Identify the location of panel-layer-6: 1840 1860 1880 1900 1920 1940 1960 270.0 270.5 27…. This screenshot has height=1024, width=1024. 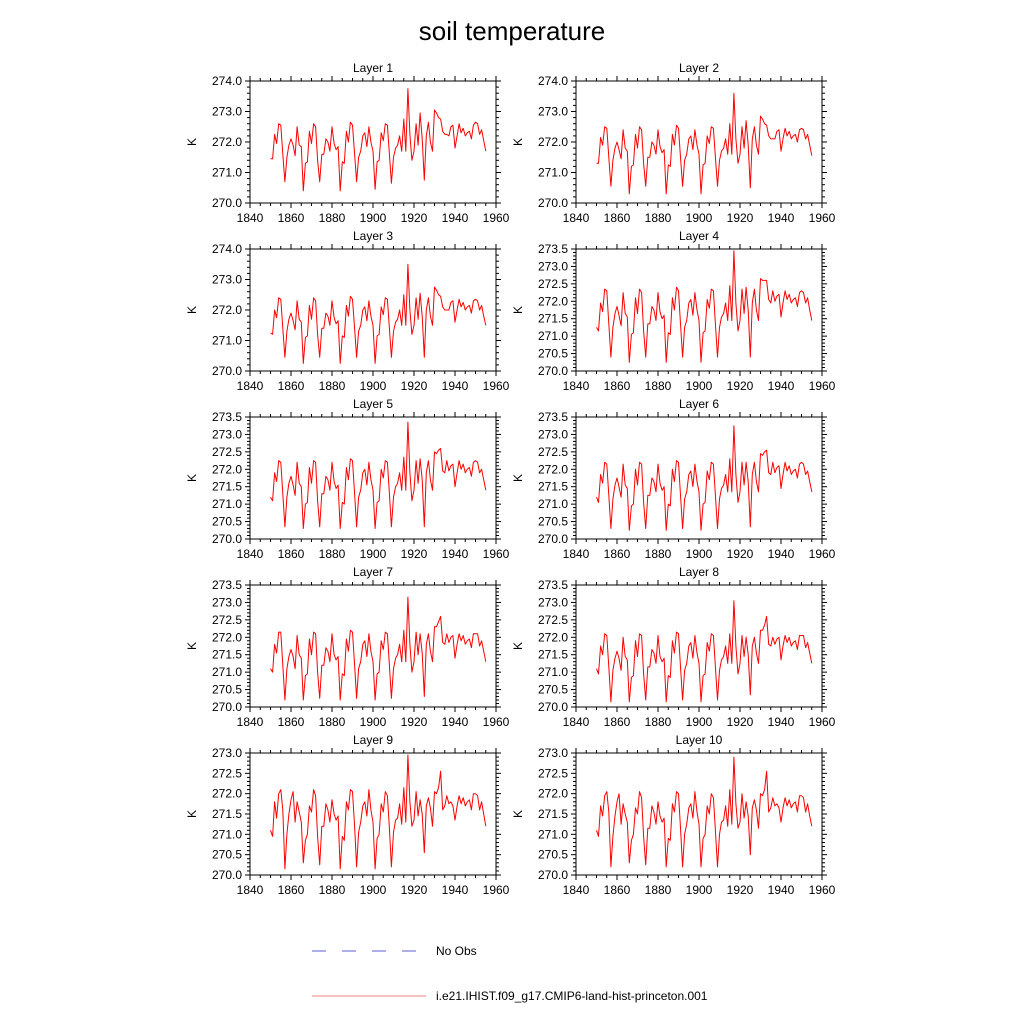
(673, 479).